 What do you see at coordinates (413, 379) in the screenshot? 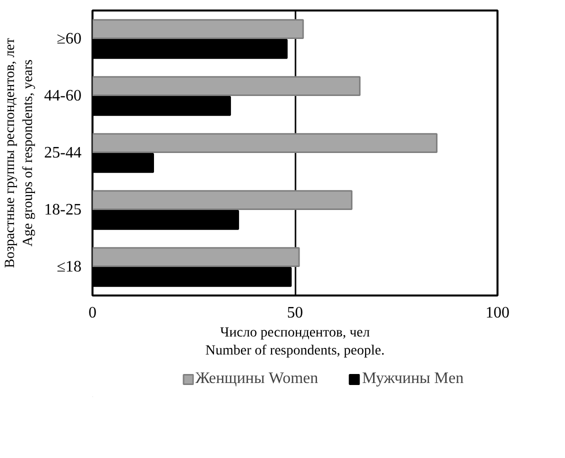
I see `legend-label: Мужчины Men` at bounding box center [413, 379].